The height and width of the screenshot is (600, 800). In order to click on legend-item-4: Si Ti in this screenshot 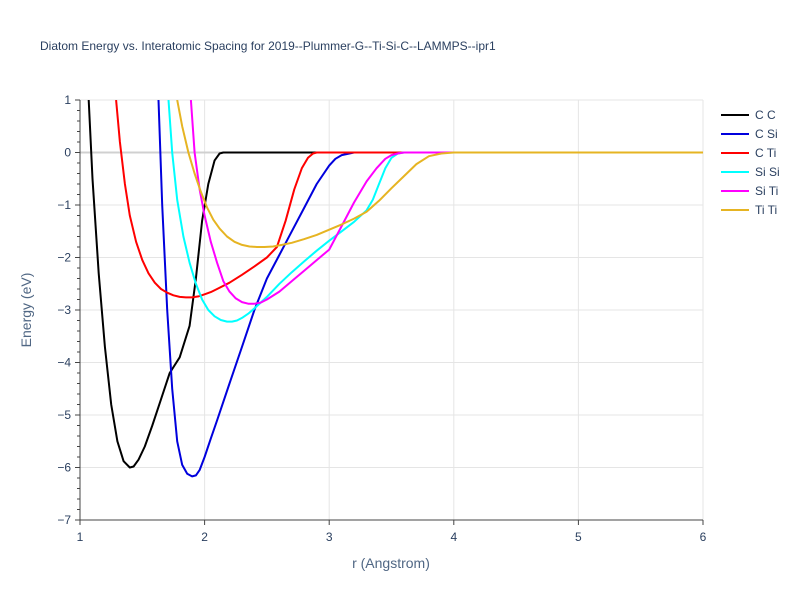, I will do `click(749, 191)`.